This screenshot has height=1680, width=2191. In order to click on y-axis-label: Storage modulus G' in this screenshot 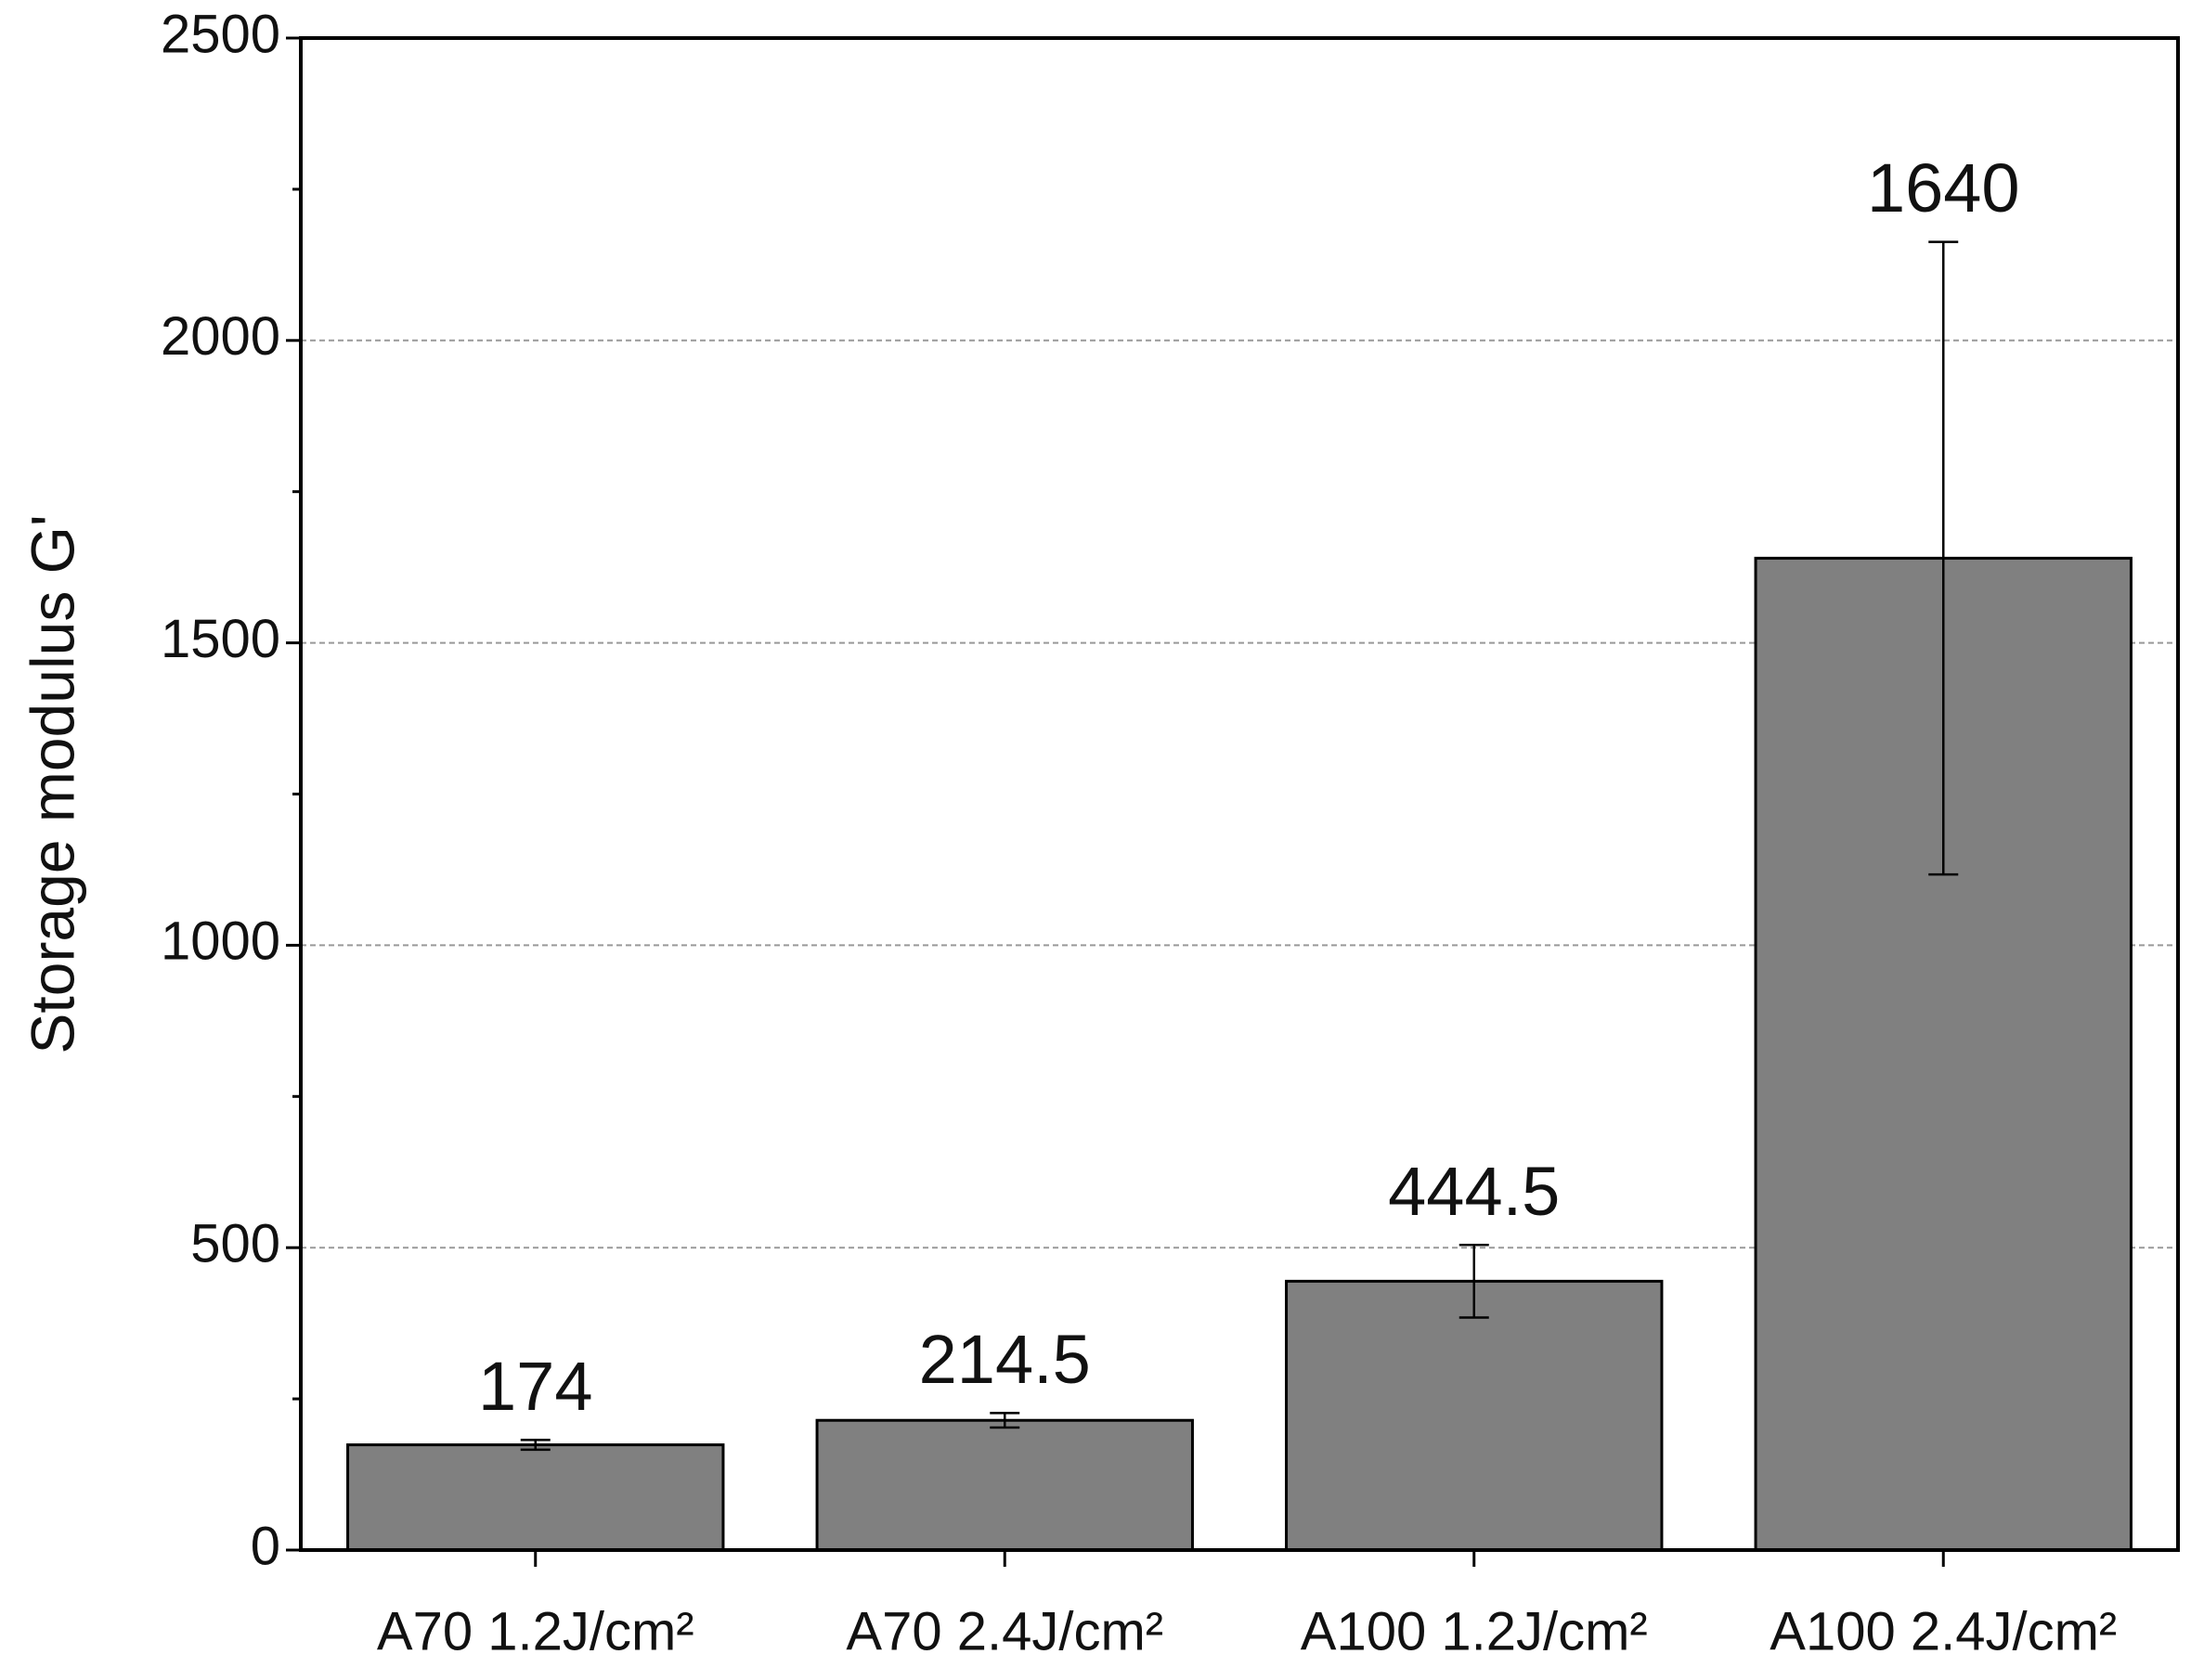, I will do `click(52, 783)`.